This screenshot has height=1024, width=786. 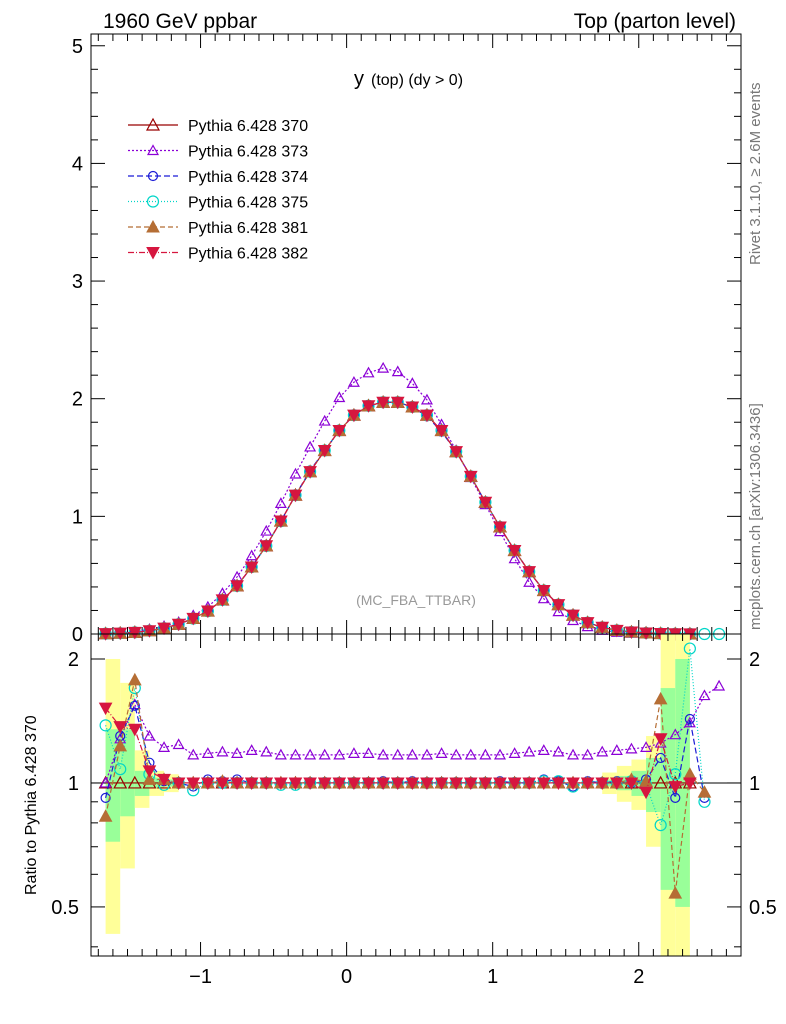 What do you see at coordinates (73, 660) in the screenshot?
I see `ratio-y-tick-label-left: 2` at bounding box center [73, 660].